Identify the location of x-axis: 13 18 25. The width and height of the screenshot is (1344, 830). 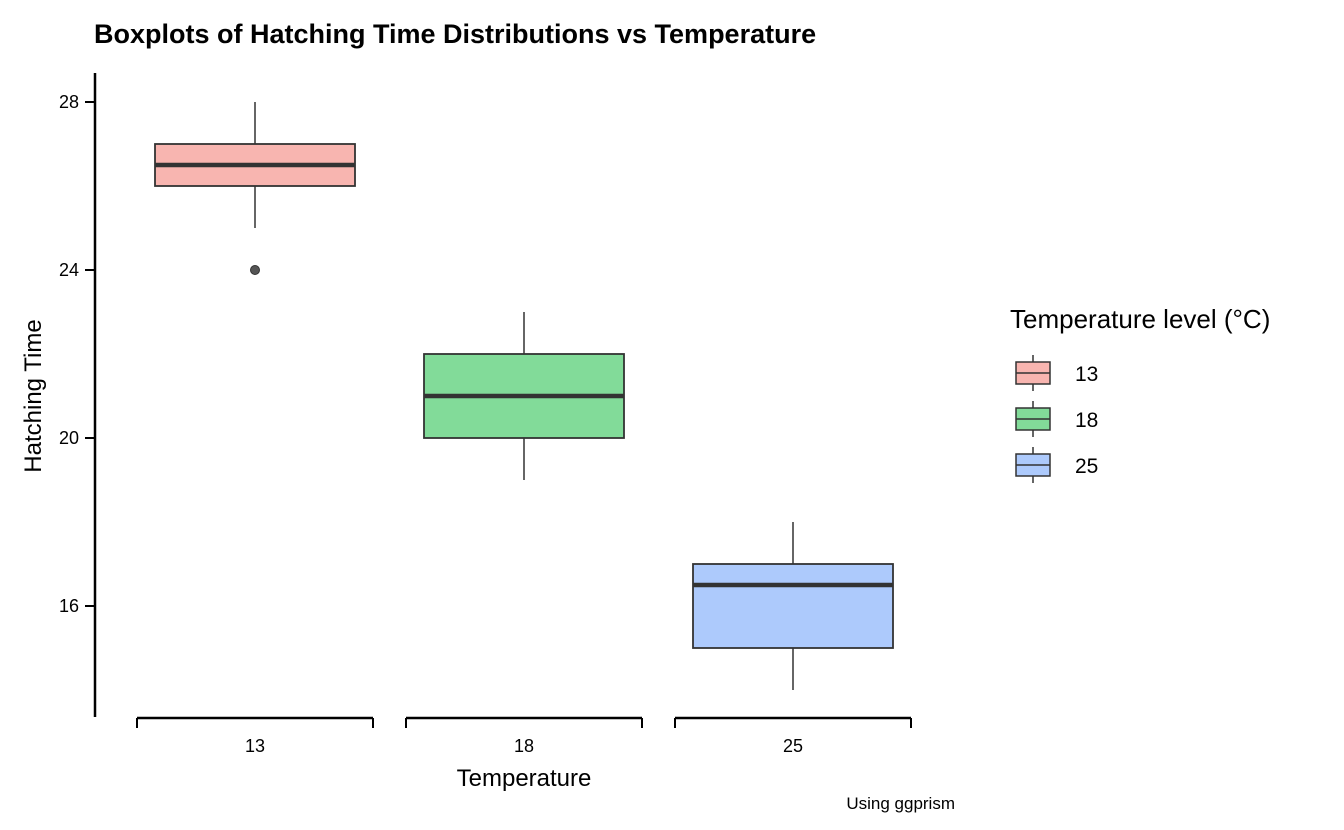
(524, 736).